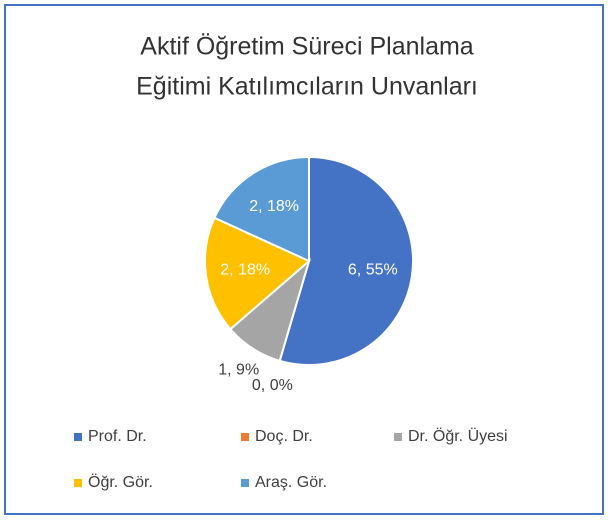 This screenshot has height=520, width=609. What do you see at coordinates (272, 385) in the screenshot?
I see `data-label: 0, 0%` at bounding box center [272, 385].